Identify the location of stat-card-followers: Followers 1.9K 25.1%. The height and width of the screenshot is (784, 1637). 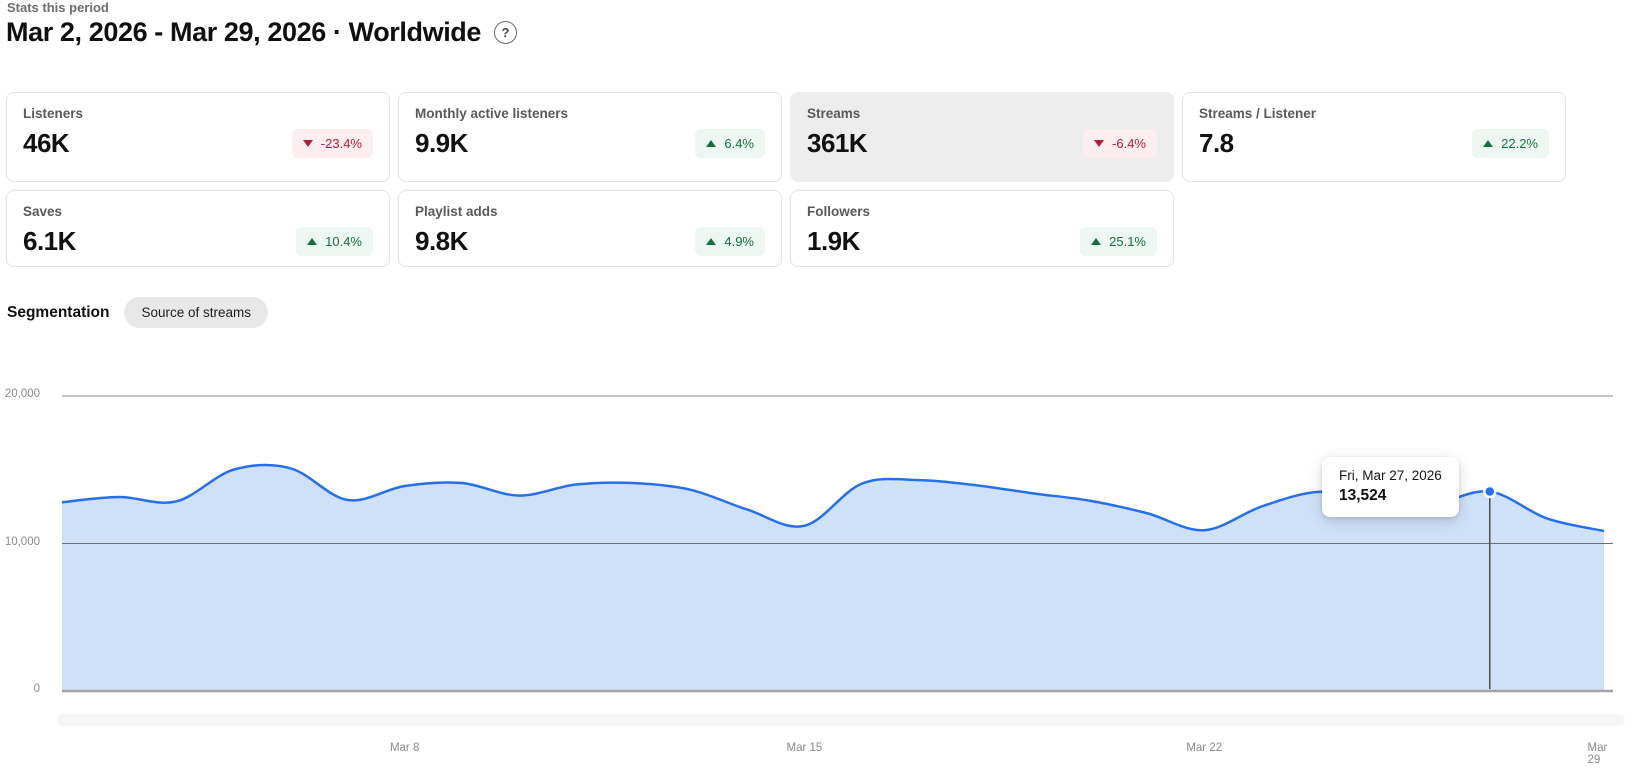
(982, 228).